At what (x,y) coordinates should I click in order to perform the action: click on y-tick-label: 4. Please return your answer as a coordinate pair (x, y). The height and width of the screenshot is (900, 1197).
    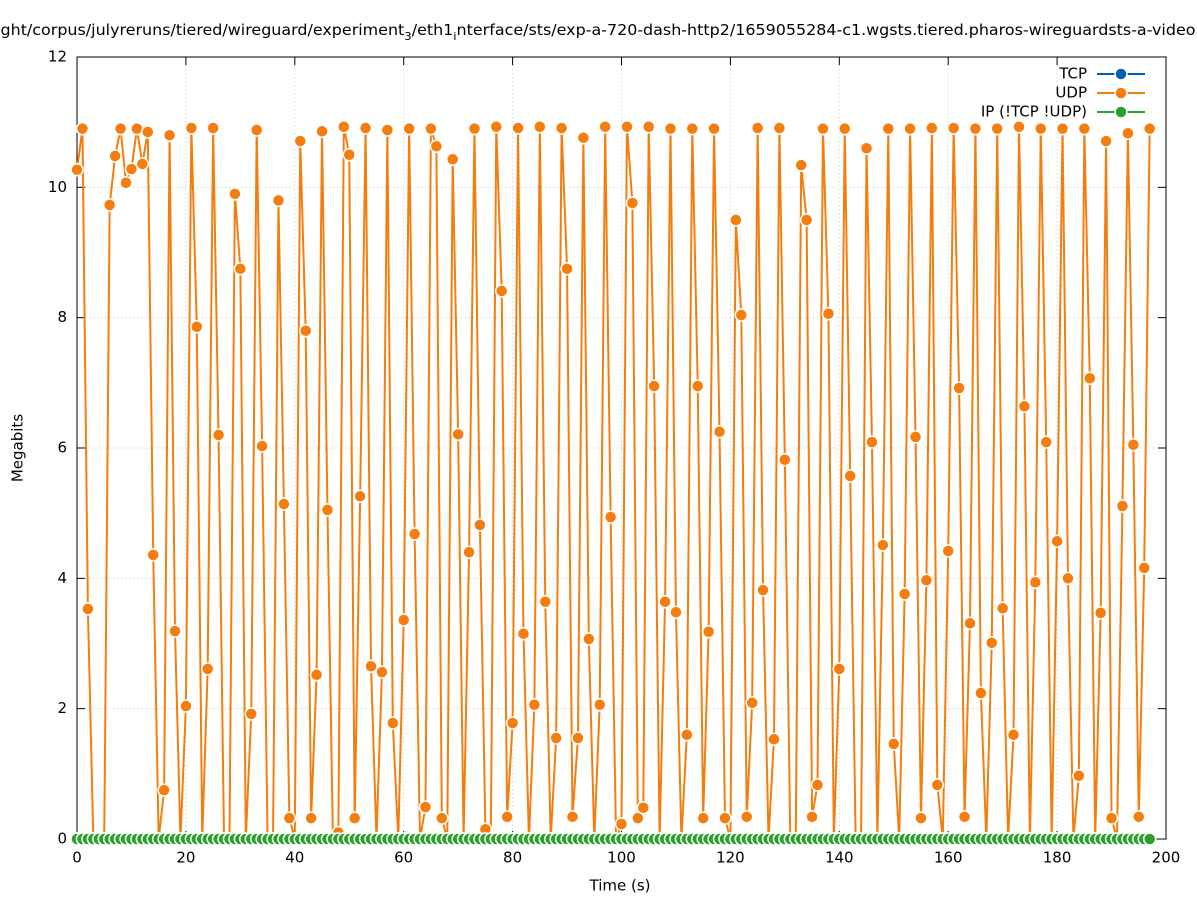
    Looking at the image, I should click on (62, 578).